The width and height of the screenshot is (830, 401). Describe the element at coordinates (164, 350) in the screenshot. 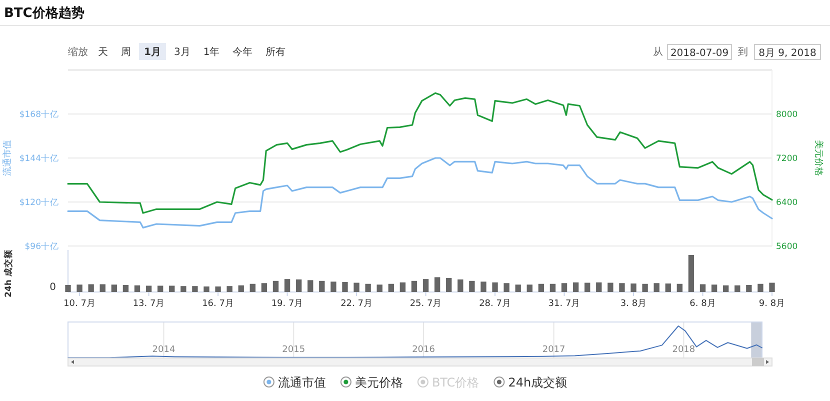

I see `x-tick-label: 2014` at that location.